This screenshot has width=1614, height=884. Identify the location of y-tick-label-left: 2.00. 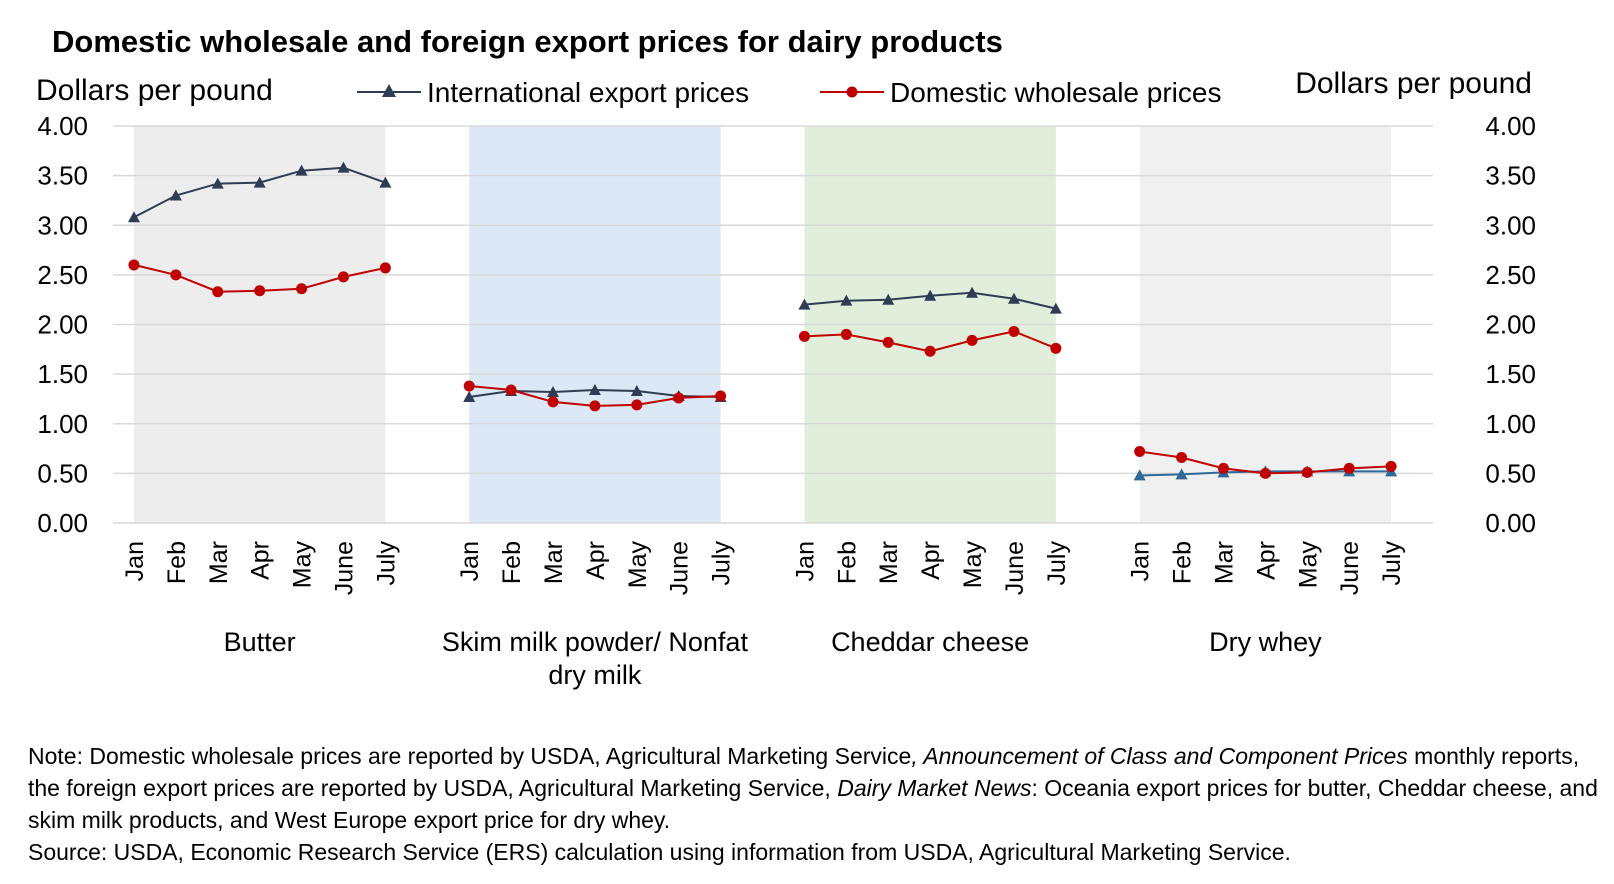
(62, 325).